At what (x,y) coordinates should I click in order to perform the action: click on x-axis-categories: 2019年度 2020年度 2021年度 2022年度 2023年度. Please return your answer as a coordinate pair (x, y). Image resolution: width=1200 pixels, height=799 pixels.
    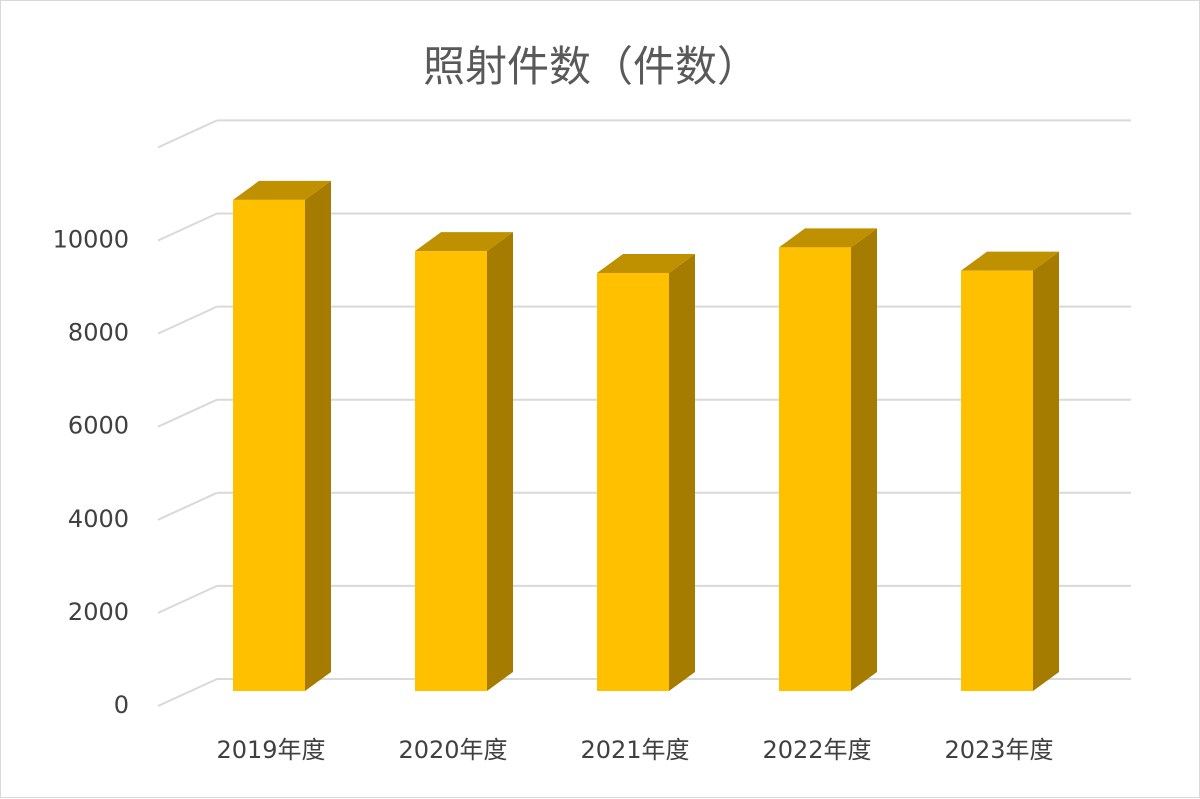
    Looking at the image, I should click on (634, 750).